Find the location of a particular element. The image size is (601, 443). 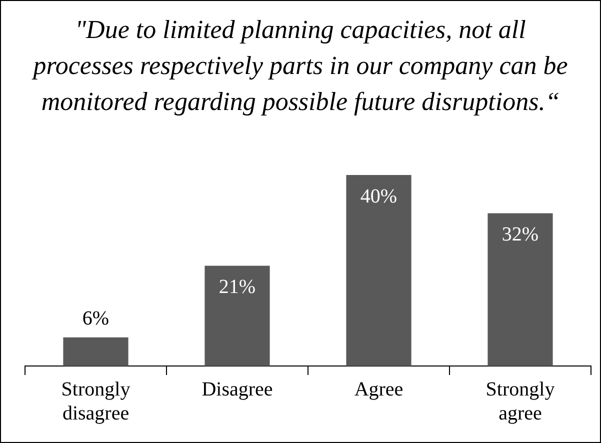

x-tick-label: Agree is located at coordinates (379, 389).